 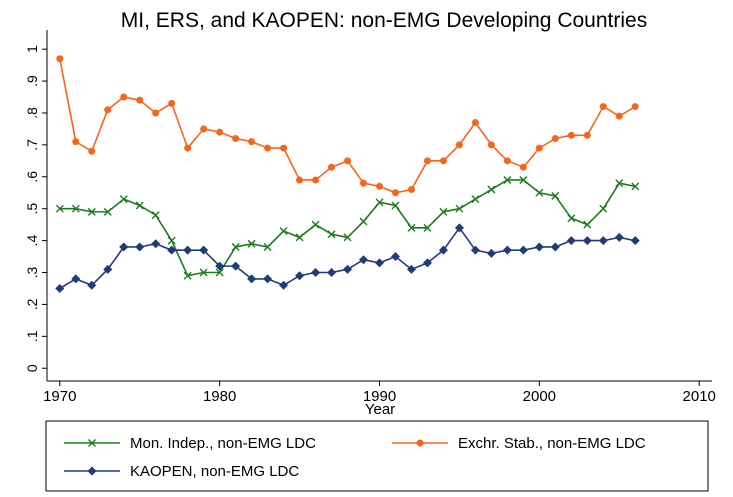 What do you see at coordinates (377, 456) in the screenshot?
I see `legend` at bounding box center [377, 456].